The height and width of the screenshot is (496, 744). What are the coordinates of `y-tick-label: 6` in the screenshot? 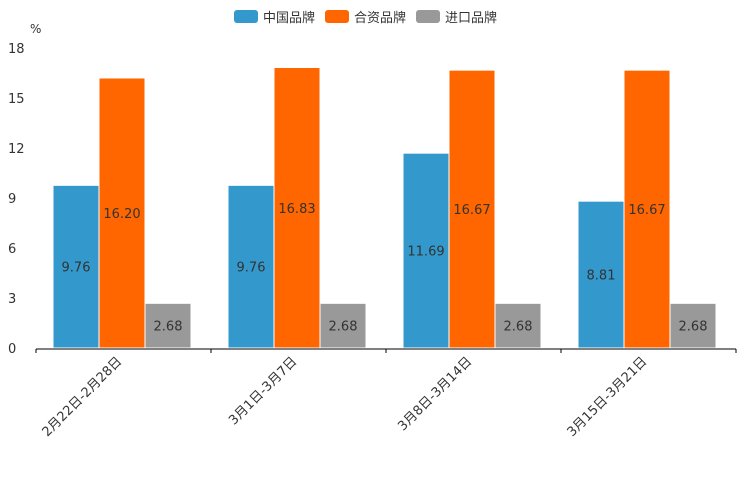 It's located at (12, 249).